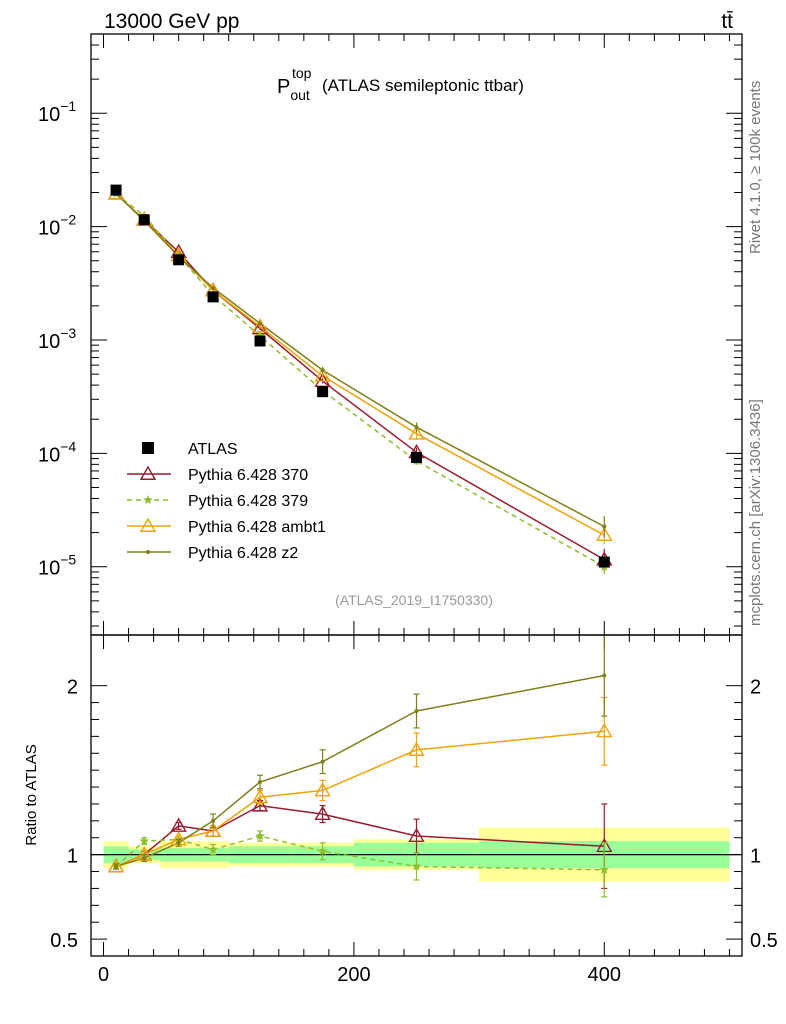 The height and width of the screenshot is (1024, 786). I want to click on legend-marker-atlas, so click(148, 448).